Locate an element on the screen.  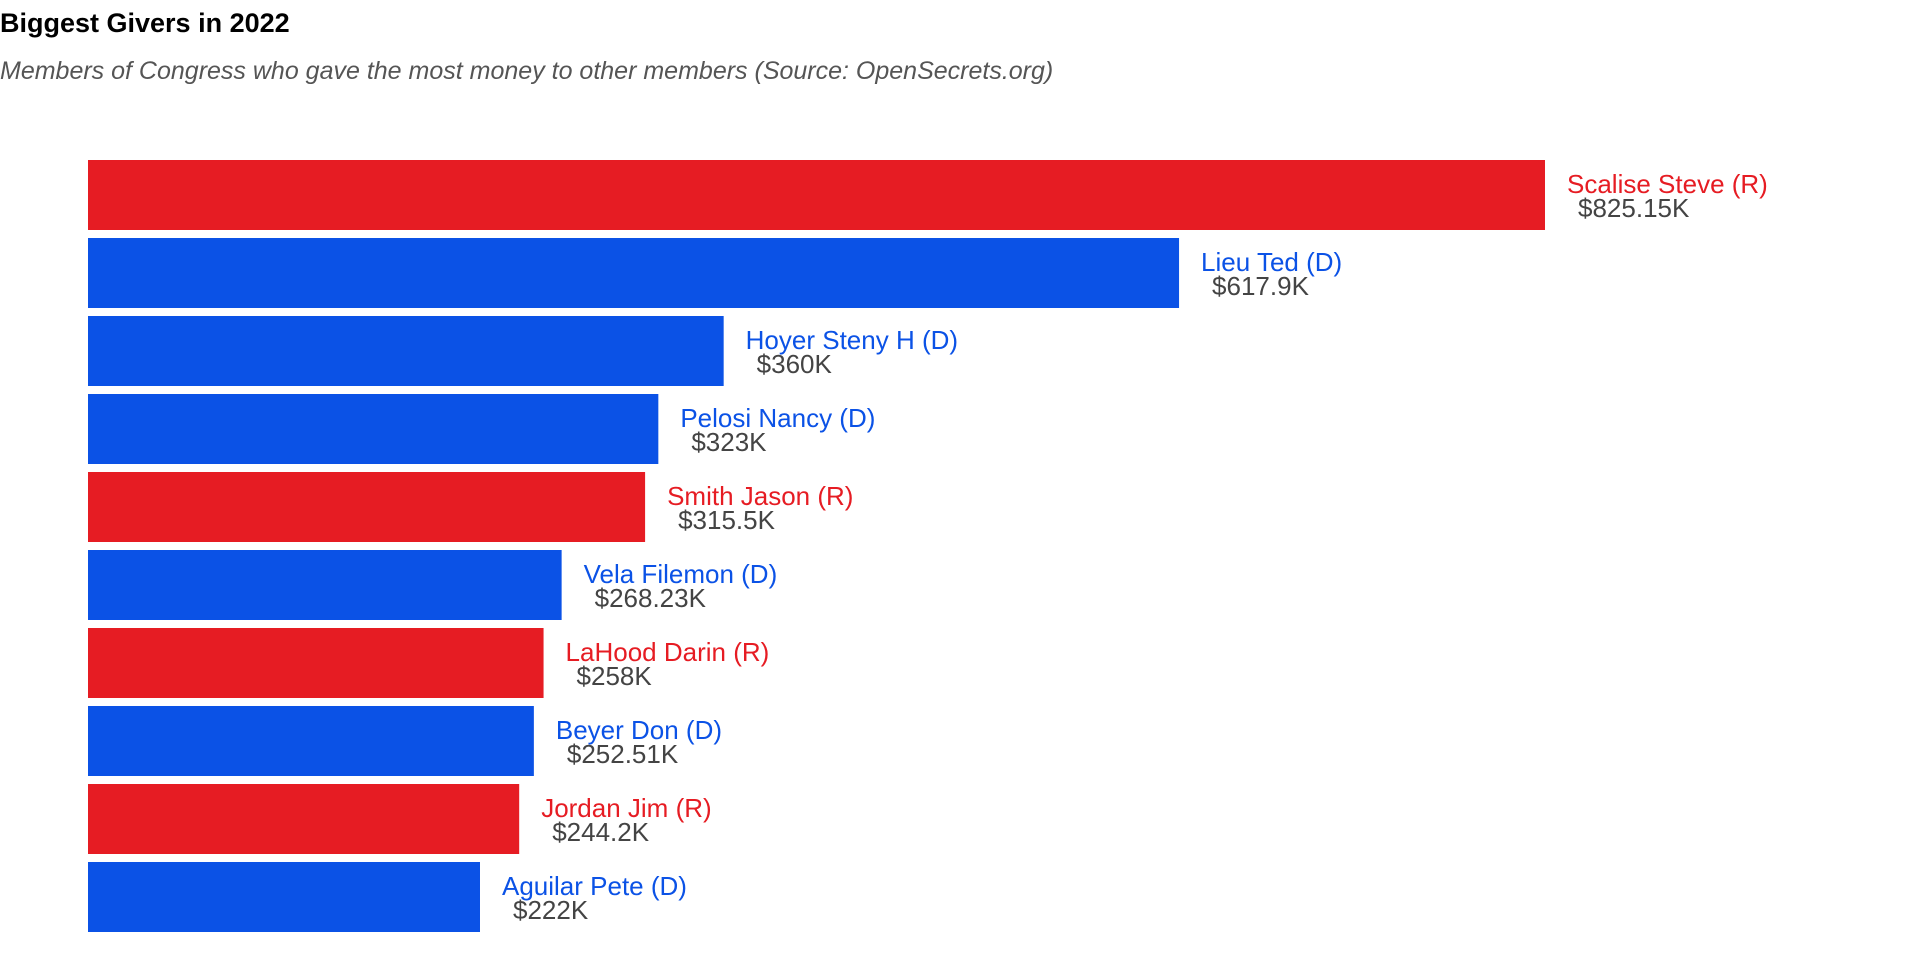
bar-value-label-3: $323K is located at coordinates (729, 442).